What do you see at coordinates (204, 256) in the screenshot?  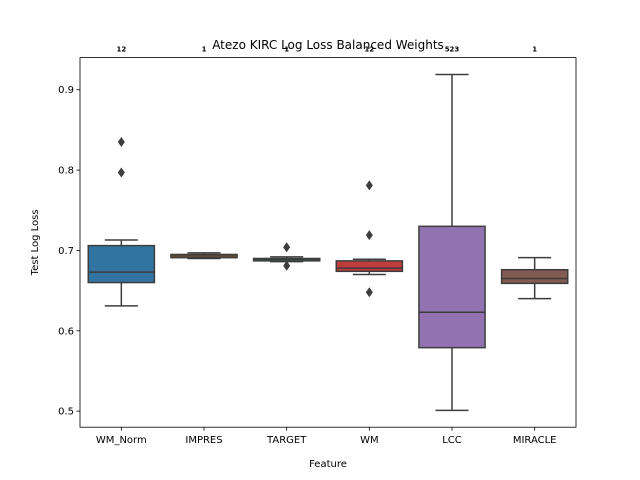 I see `box-impres` at bounding box center [204, 256].